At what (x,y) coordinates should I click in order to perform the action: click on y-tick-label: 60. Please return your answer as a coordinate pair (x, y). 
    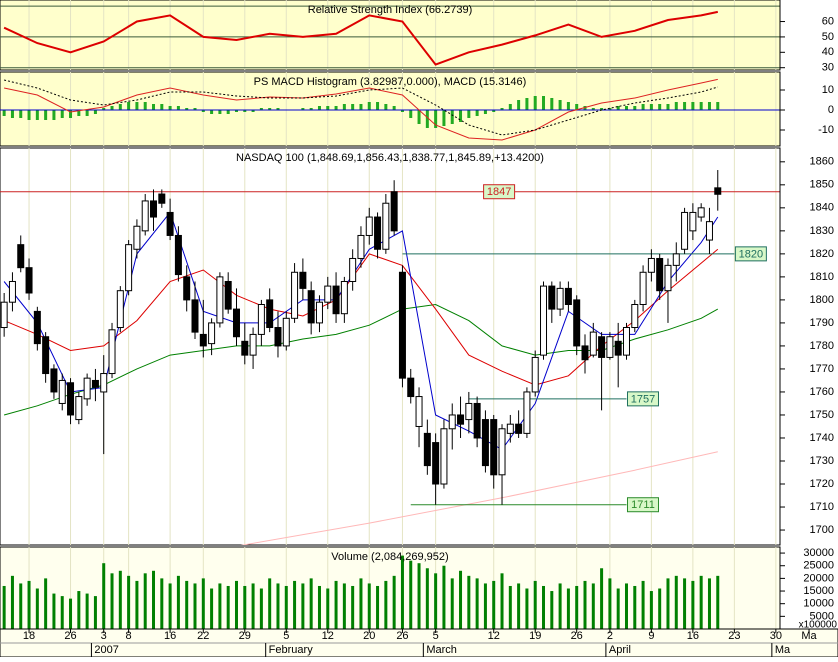
    Looking at the image, I should click on (828, 21).